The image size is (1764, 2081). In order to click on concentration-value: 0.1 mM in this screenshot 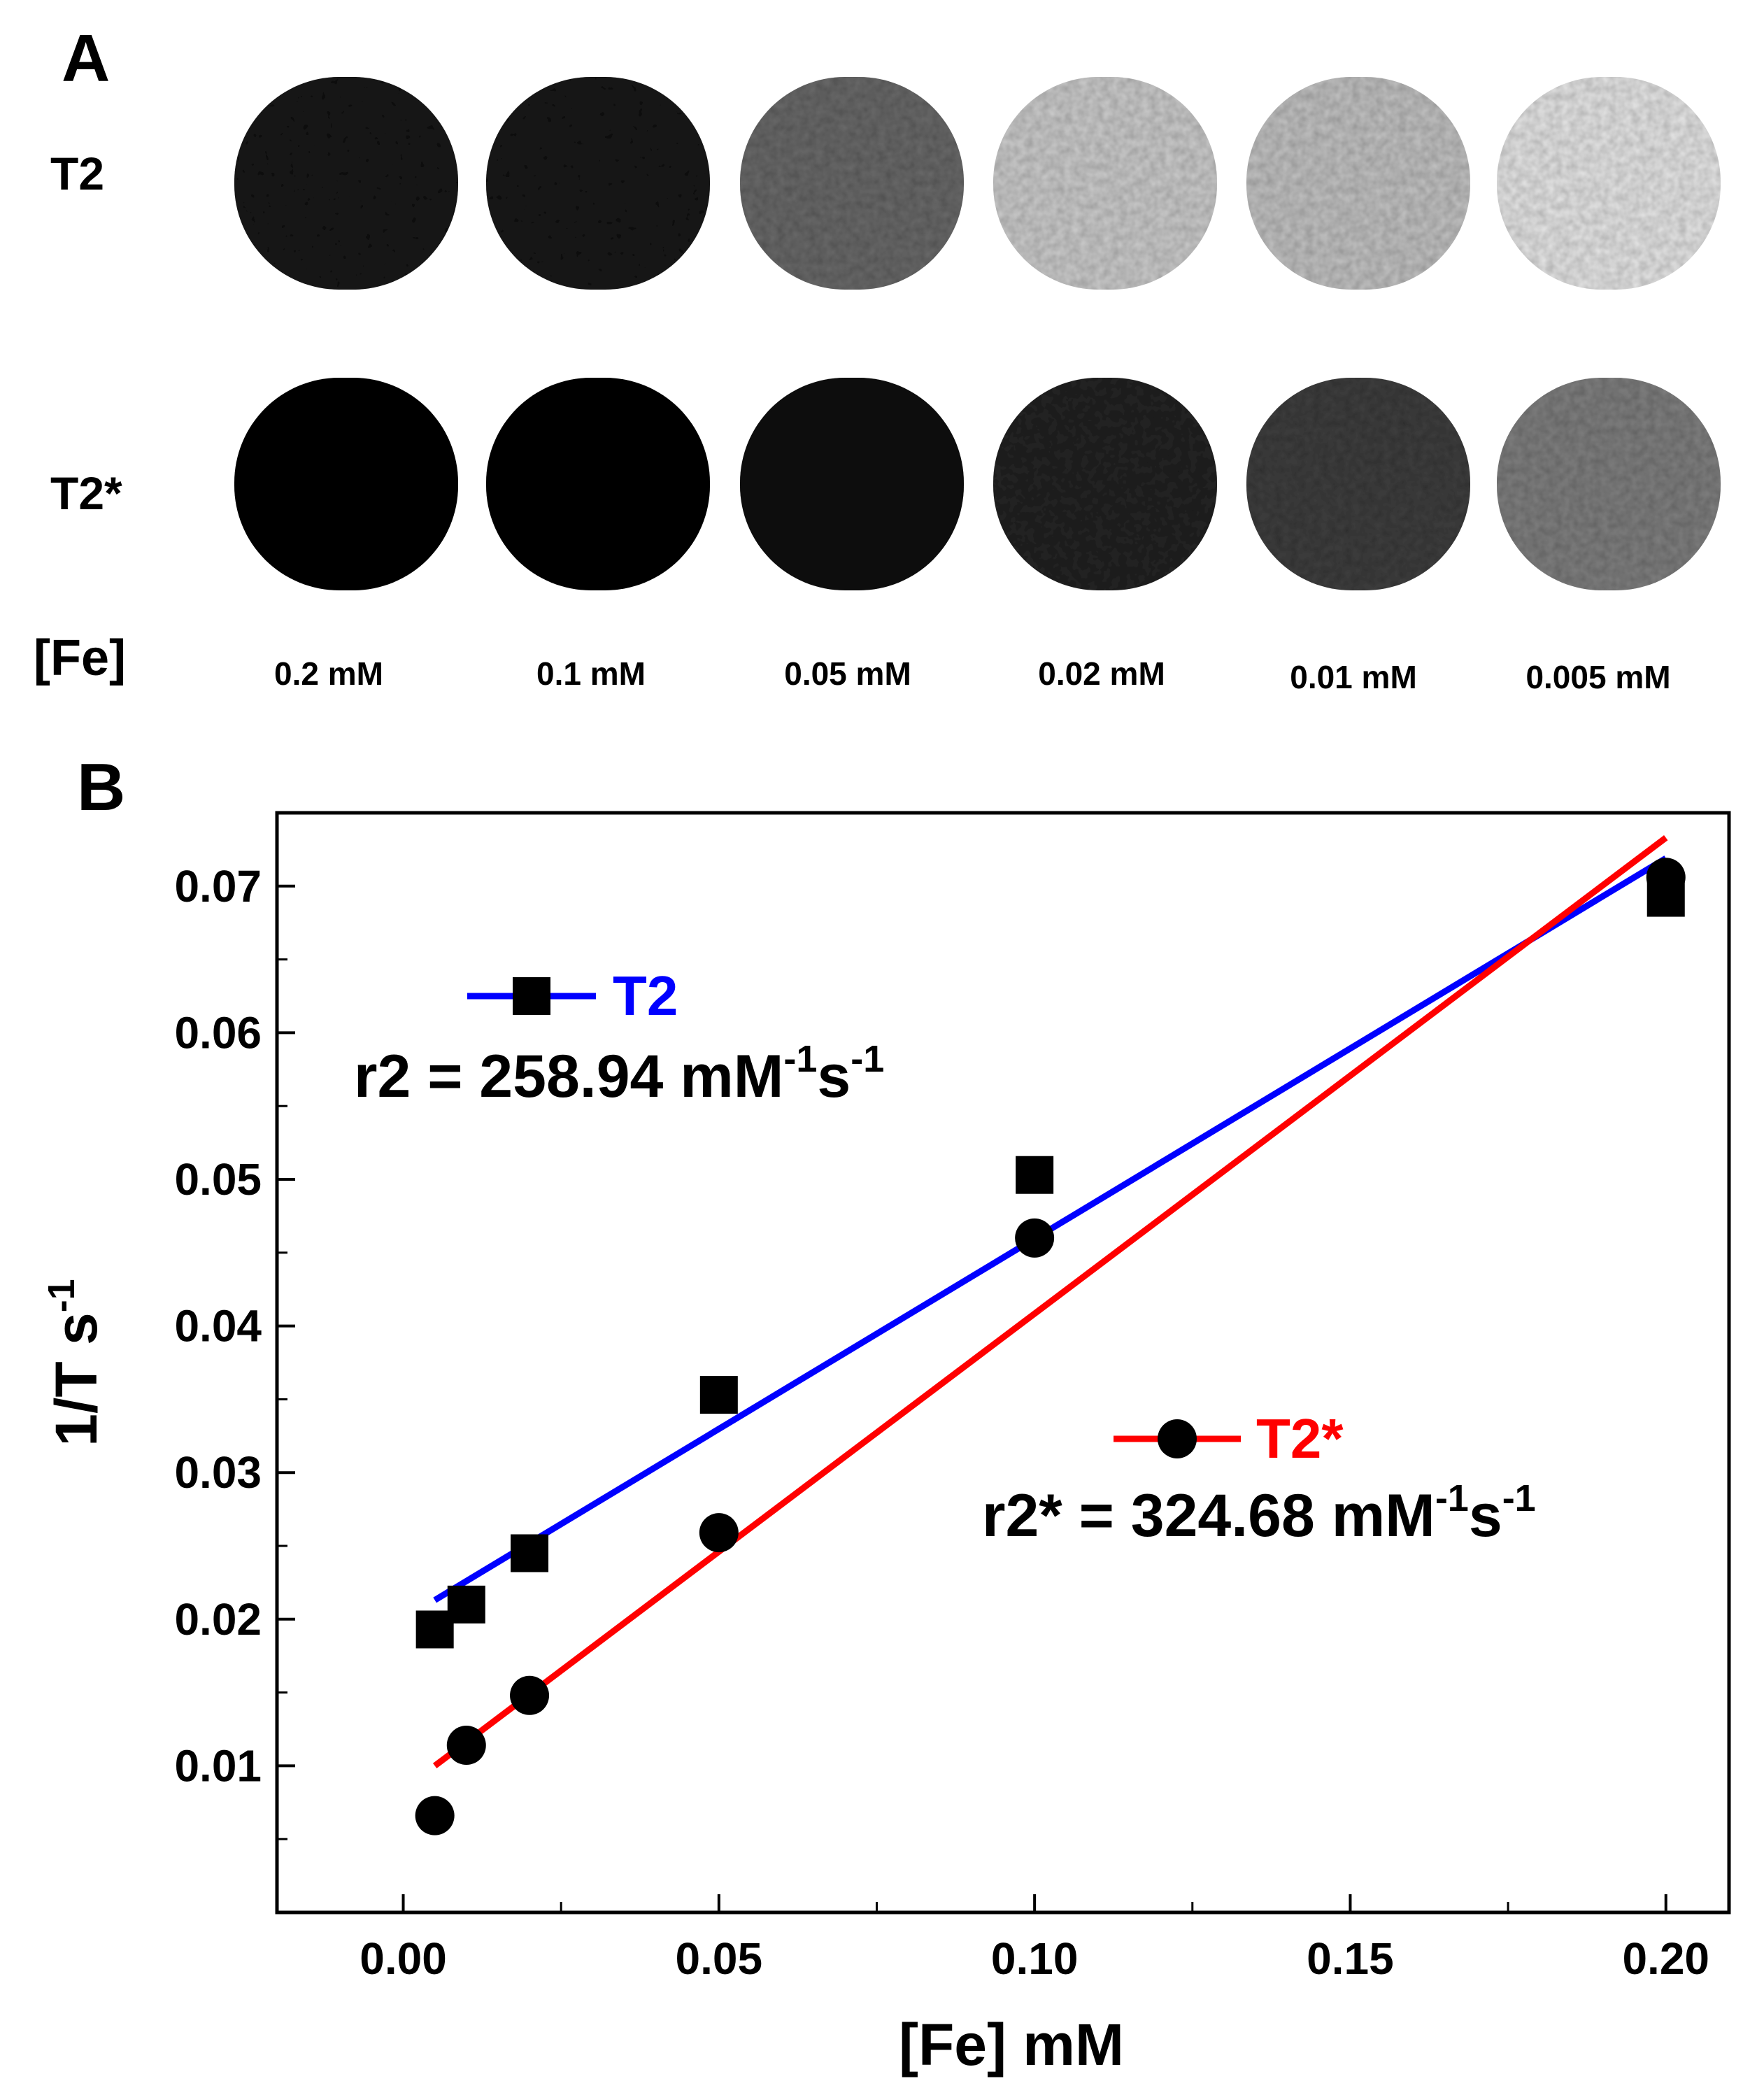, I will do `click(591, 674)`.